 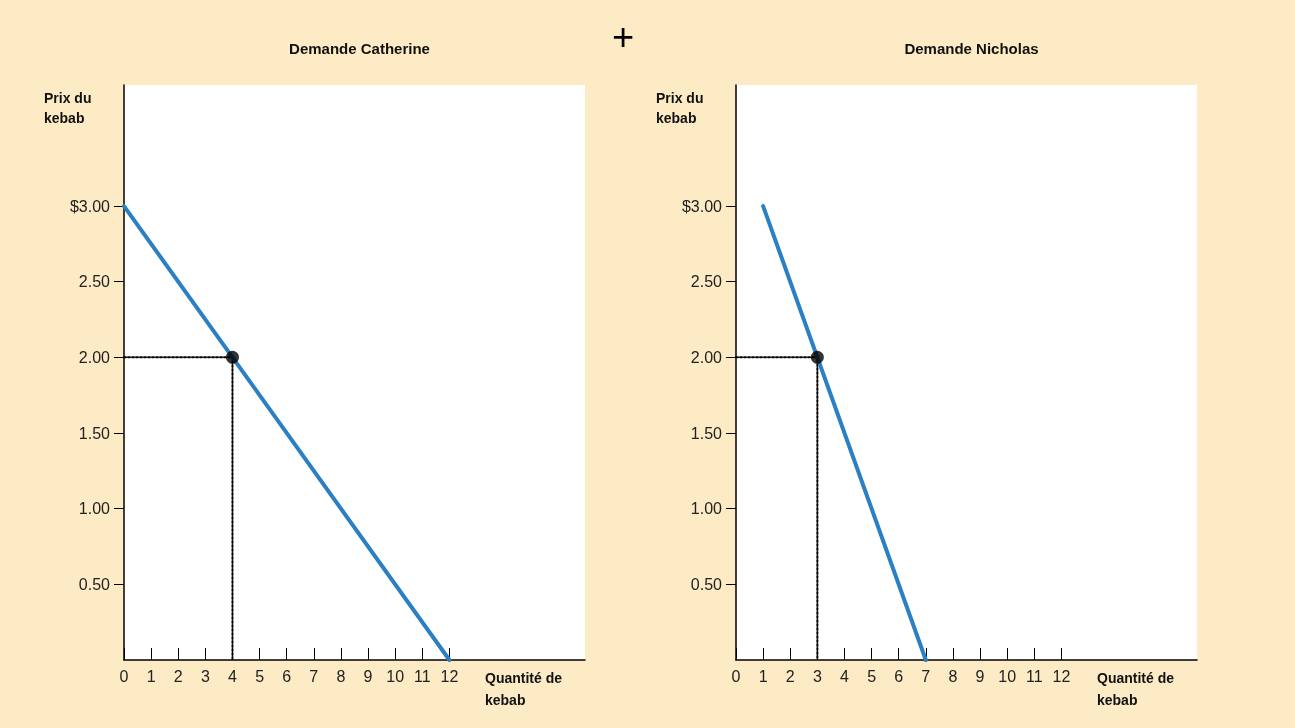 I want to click on chart-title: Demande Nicholas, so click(x=971, y=48).